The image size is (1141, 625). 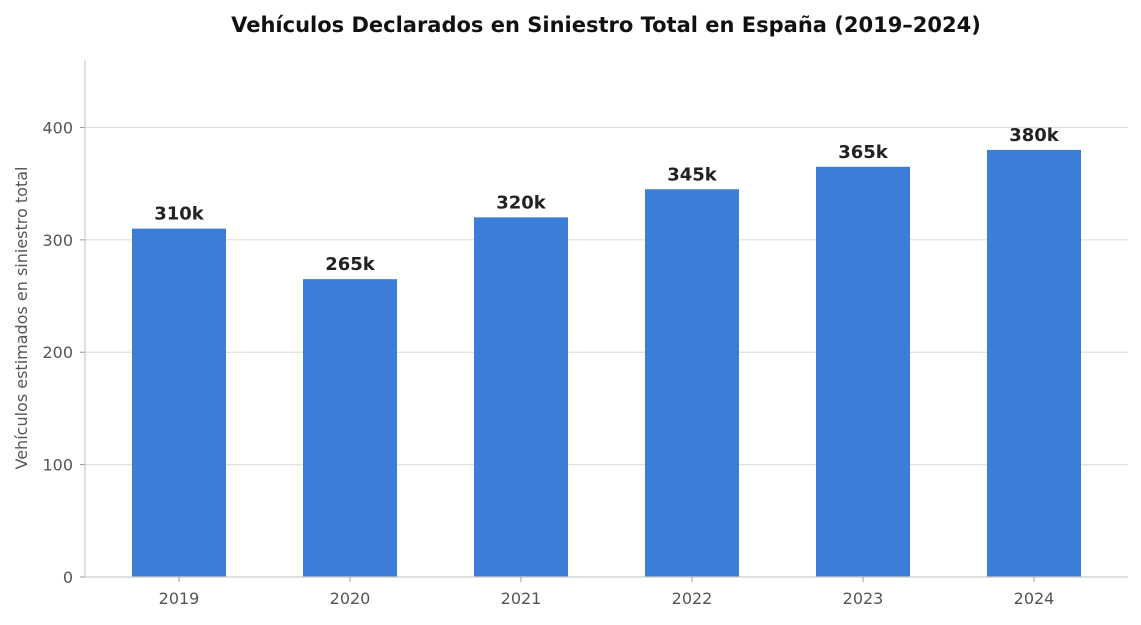 I want to click on data-label: 310k, so click(x=179, y=214).